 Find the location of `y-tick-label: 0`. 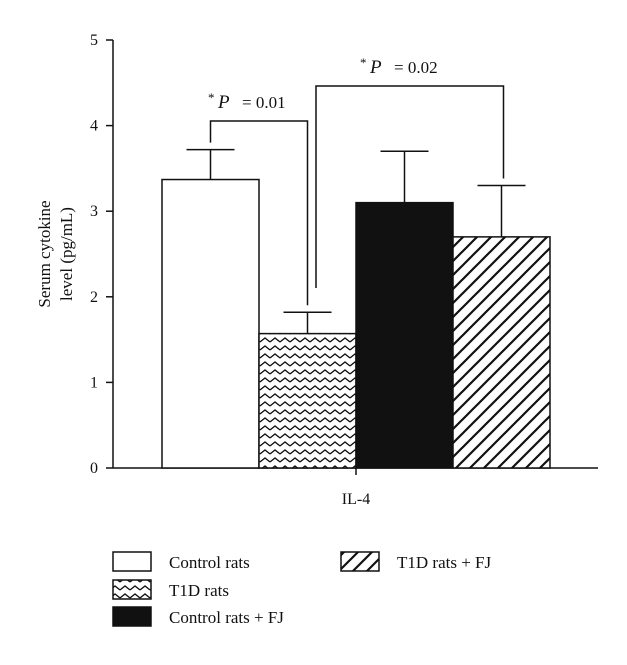

y-tick-label: 0 is located at coordinates (94, 468).